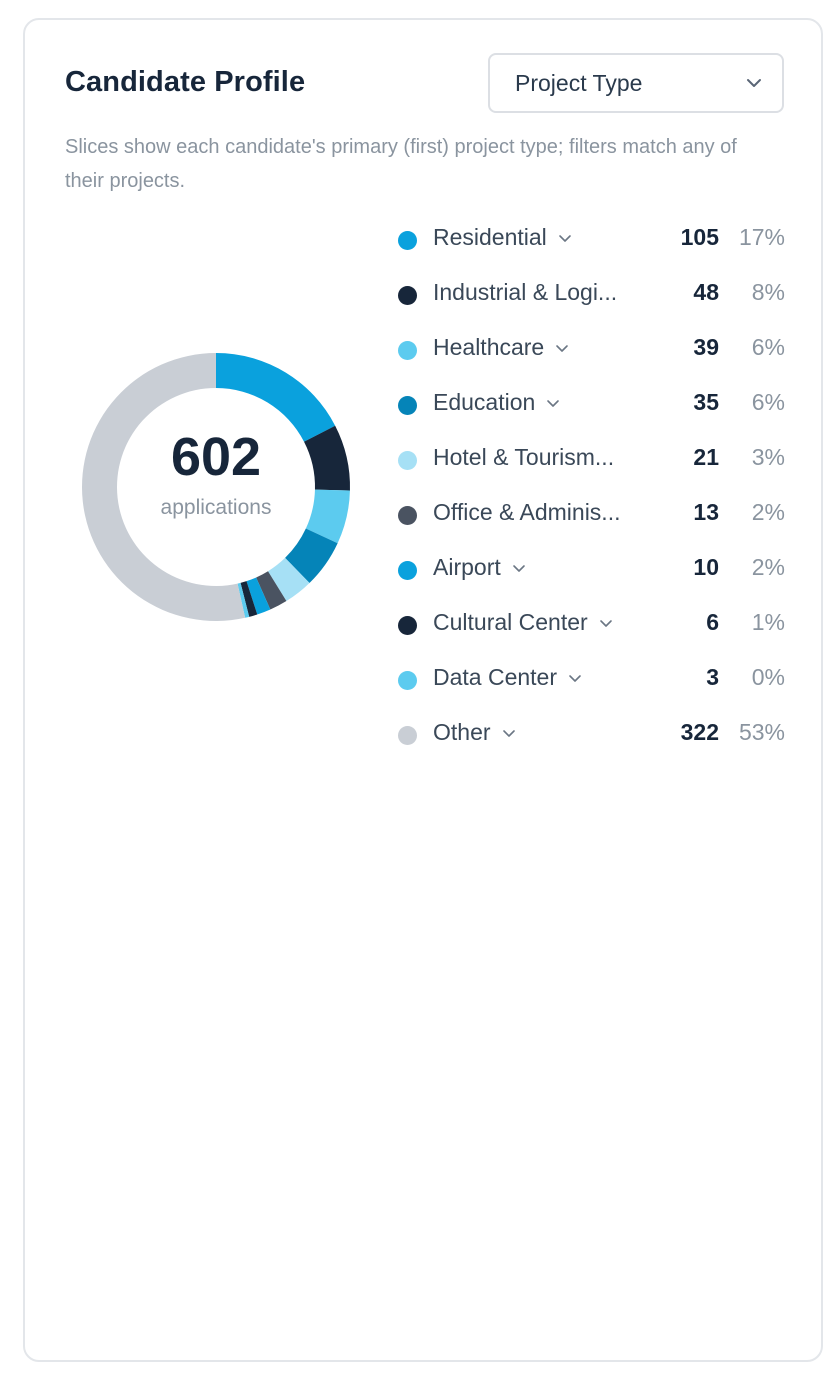 This screenshot has height=1378, width=836. I want to click on legend-label: Healthcare, so click(489, 347).